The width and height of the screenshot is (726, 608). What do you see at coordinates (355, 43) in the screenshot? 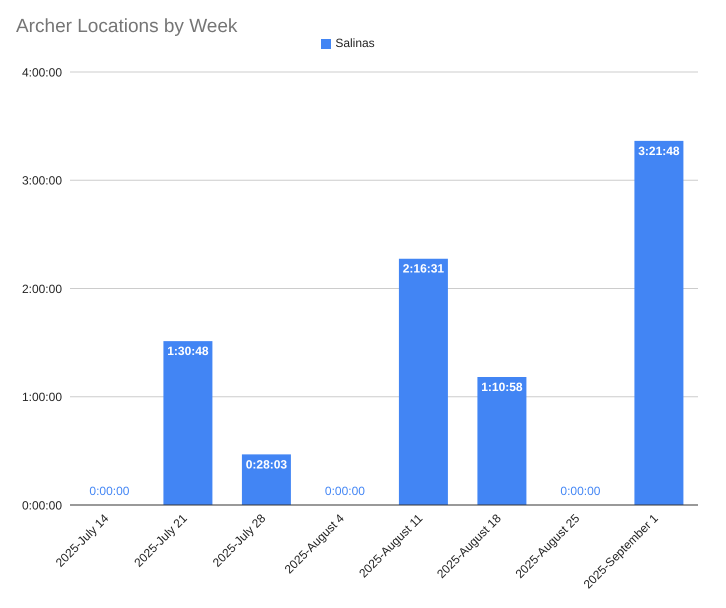
I see `legend-label: Salinas` at bounding box center [355, 43].